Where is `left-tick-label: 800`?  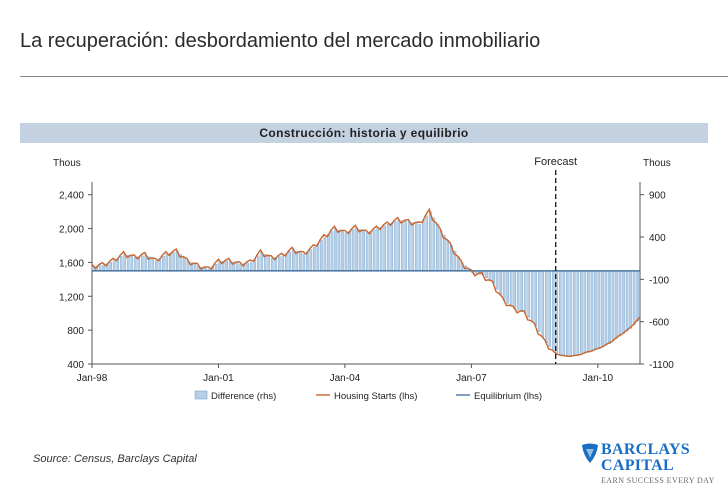 left-tick-label: 800 is located at coordinates (75, 331).